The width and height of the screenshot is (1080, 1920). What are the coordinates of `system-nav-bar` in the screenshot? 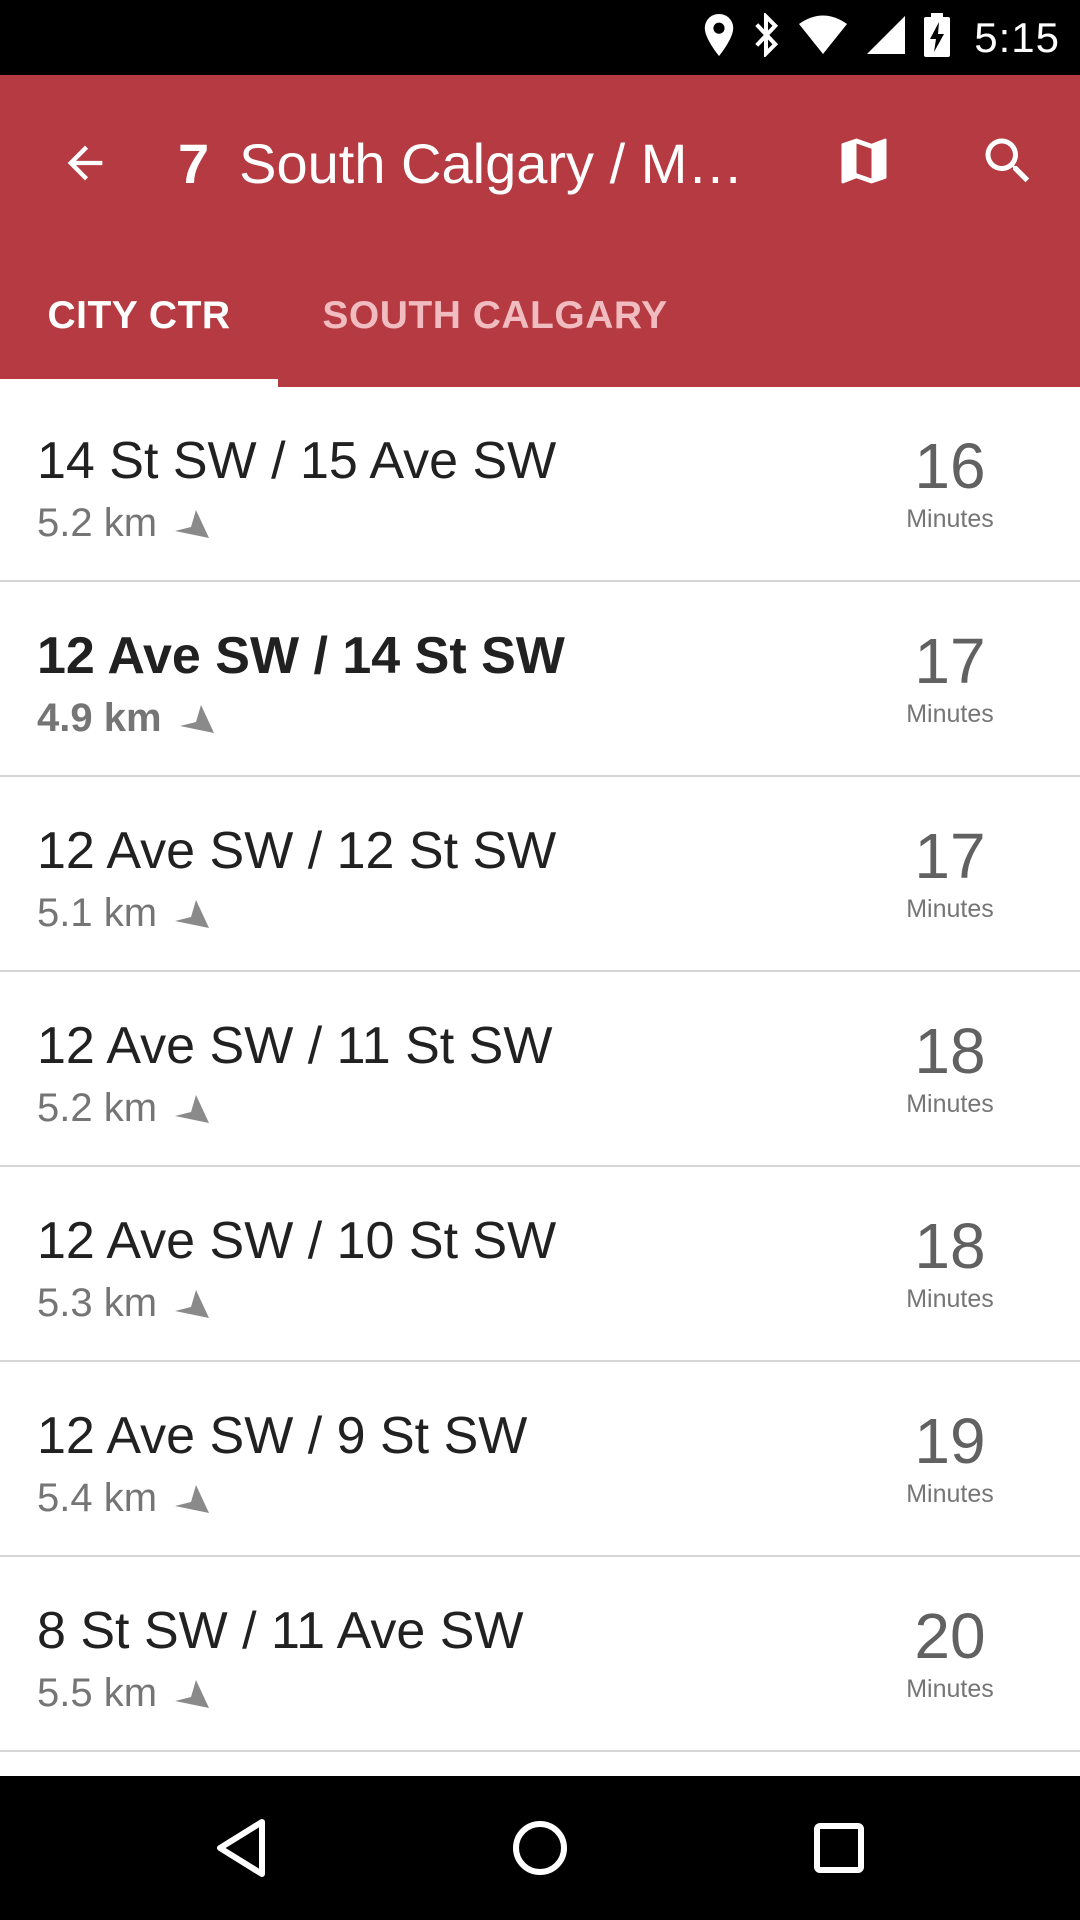 It's located at (540, 1848).